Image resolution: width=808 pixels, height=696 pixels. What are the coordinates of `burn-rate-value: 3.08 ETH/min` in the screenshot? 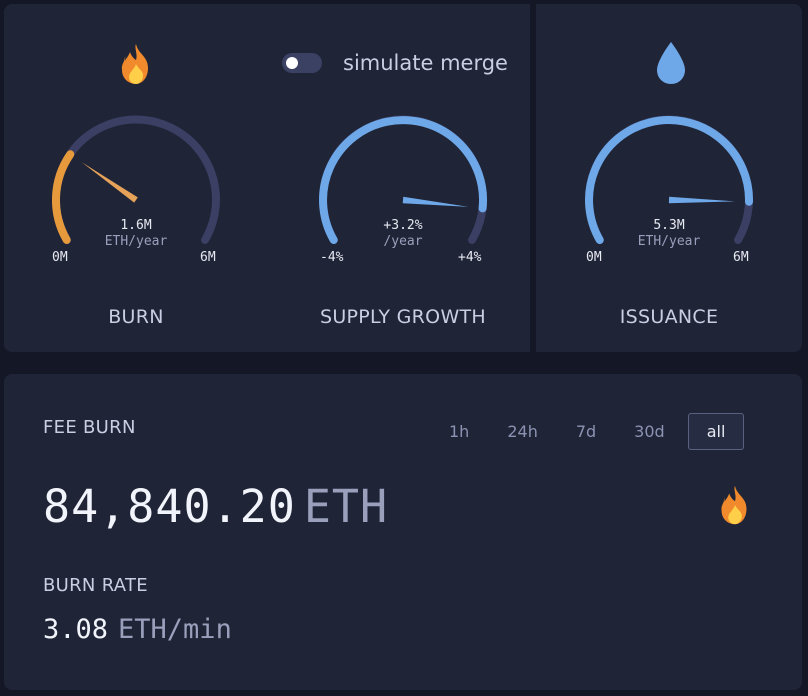 It's located at (137, 629).